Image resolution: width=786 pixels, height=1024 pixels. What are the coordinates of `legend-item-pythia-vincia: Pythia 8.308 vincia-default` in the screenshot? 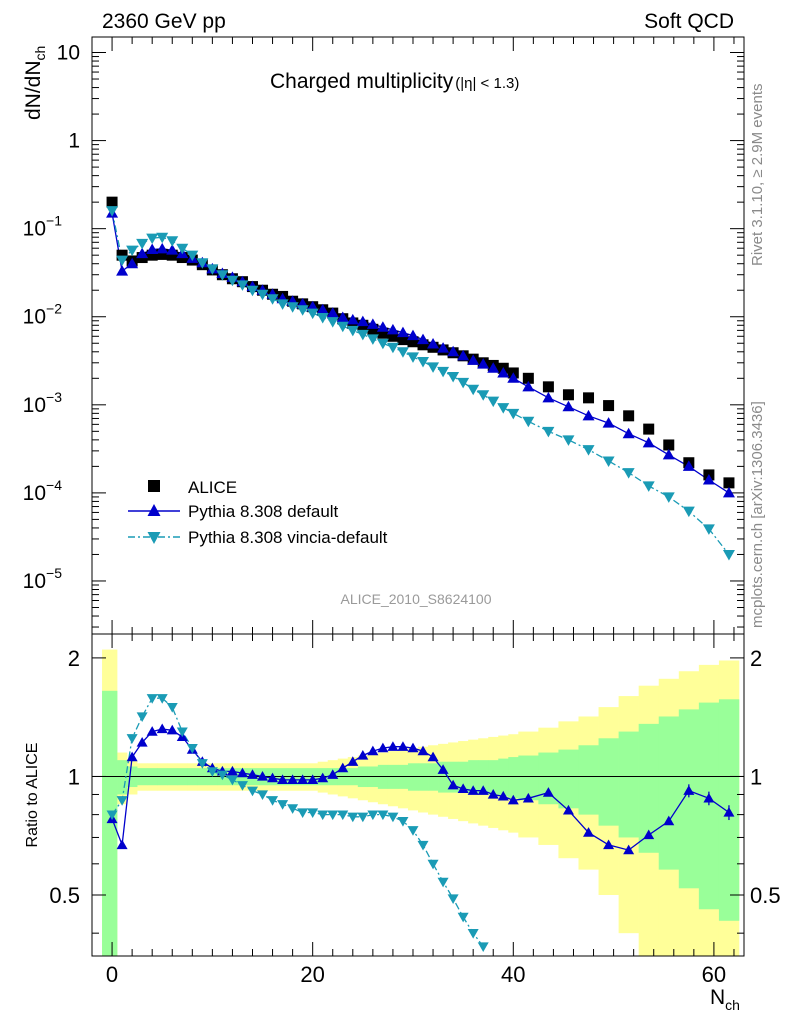 It's located at (258, 537).